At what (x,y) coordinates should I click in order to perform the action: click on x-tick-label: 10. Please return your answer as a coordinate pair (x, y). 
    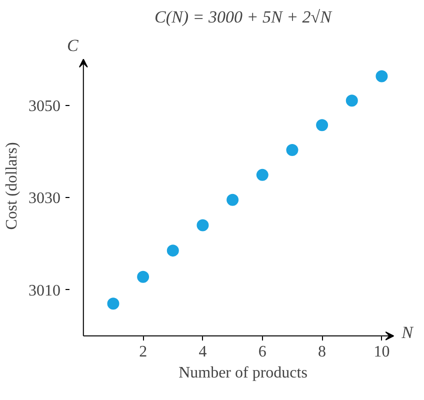
    Looking at the image, I should click on (382, 352).